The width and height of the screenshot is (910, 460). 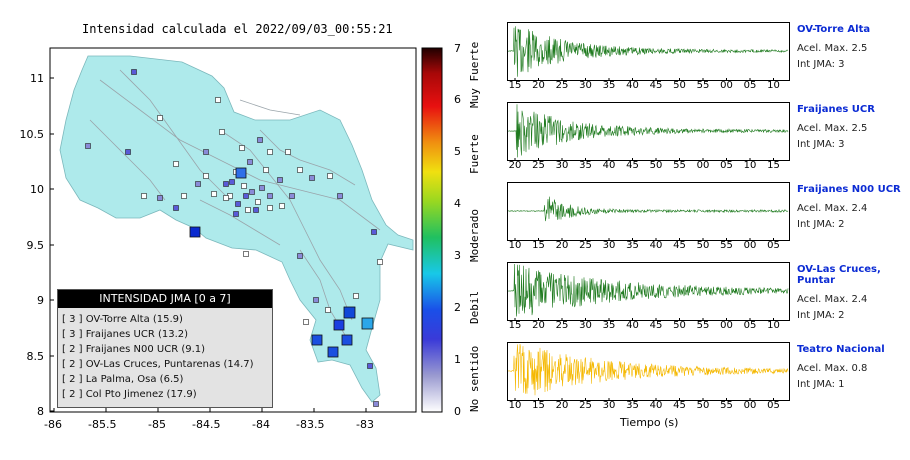 What do you see at coordinates (474, 379) in the screenshot?
I see `colorbar-word: No sentido` at bounding box center [474, 379].